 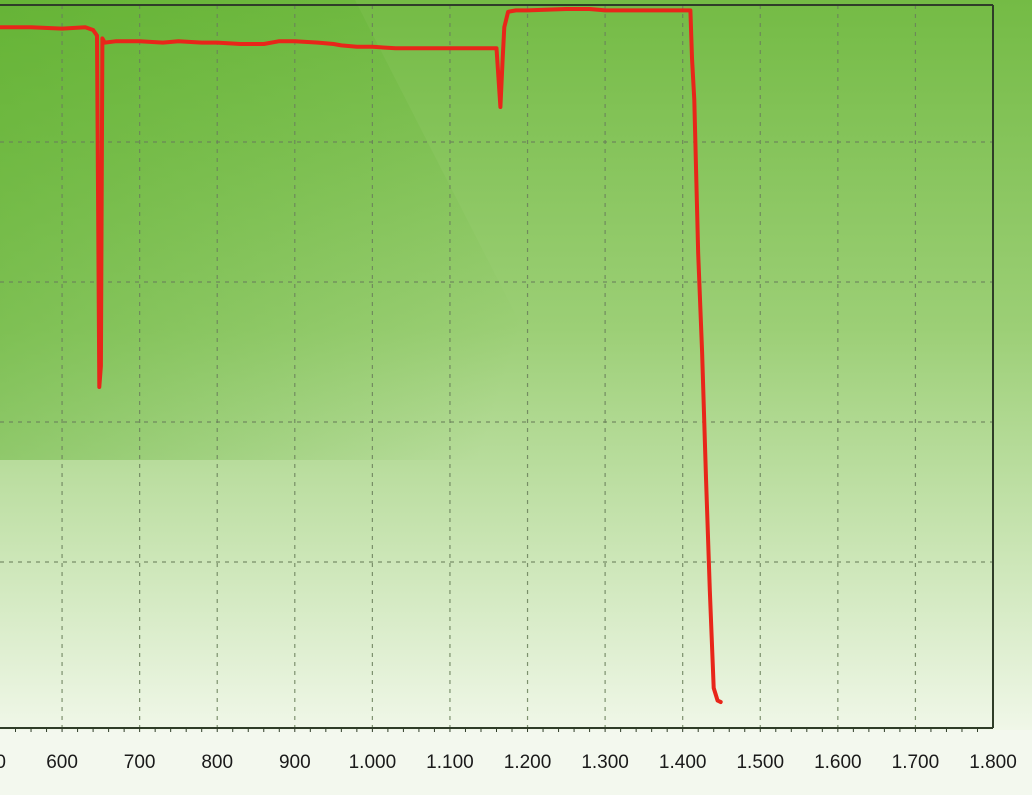 I want to click on x-tick-label: 1.200, so click(x=528, y=762).